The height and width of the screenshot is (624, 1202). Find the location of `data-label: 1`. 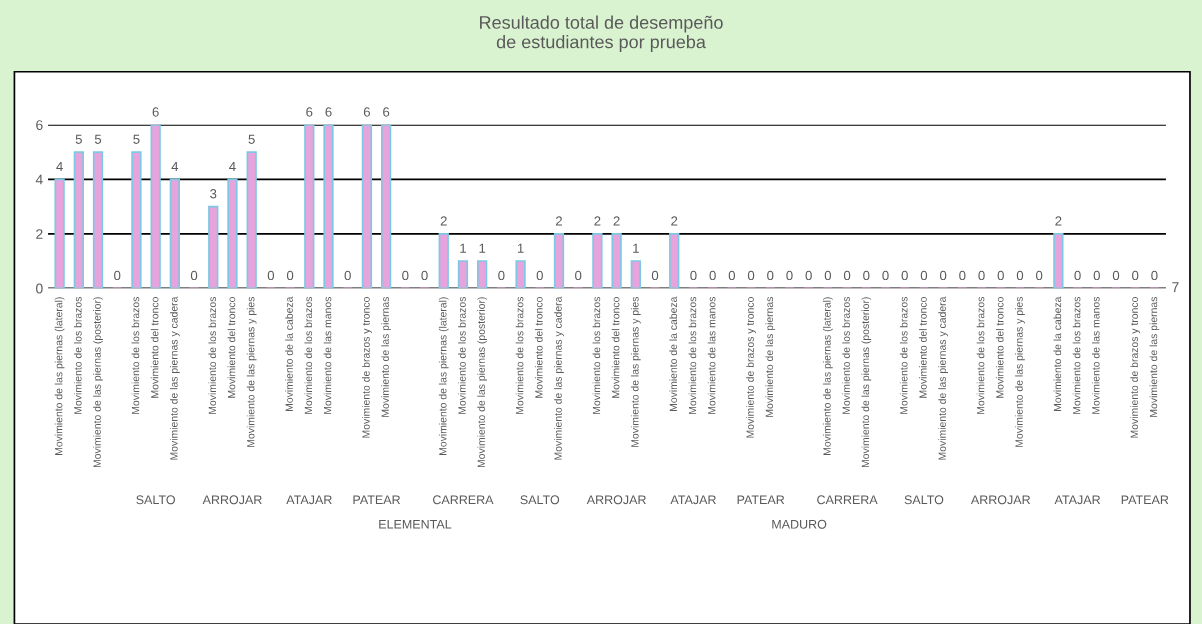

data-label: 1 is located at coordinates (520, 248).